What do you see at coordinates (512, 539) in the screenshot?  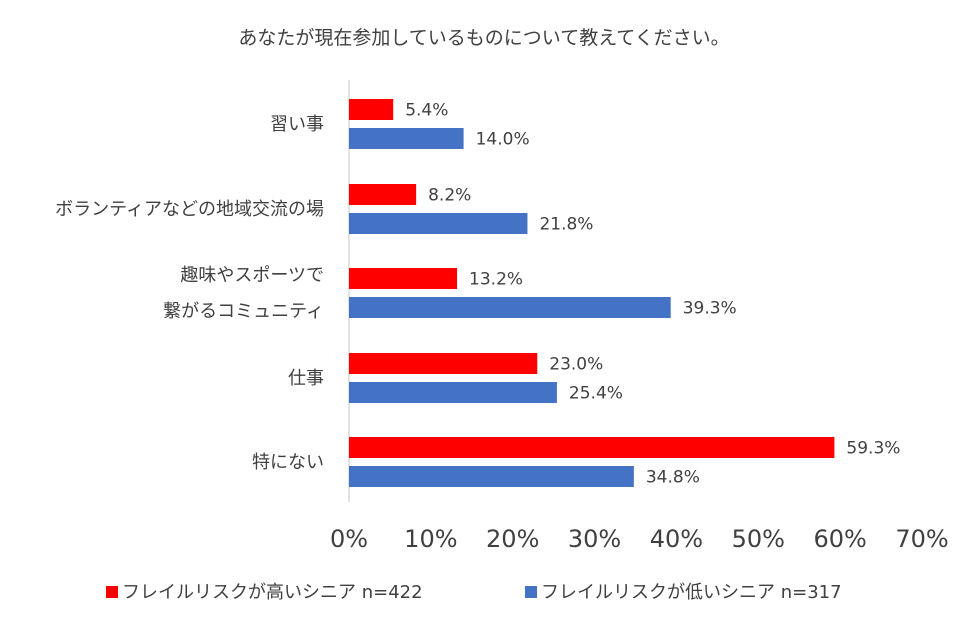 I see `x-tick-label: 20%` at bounding box center [512, 539].